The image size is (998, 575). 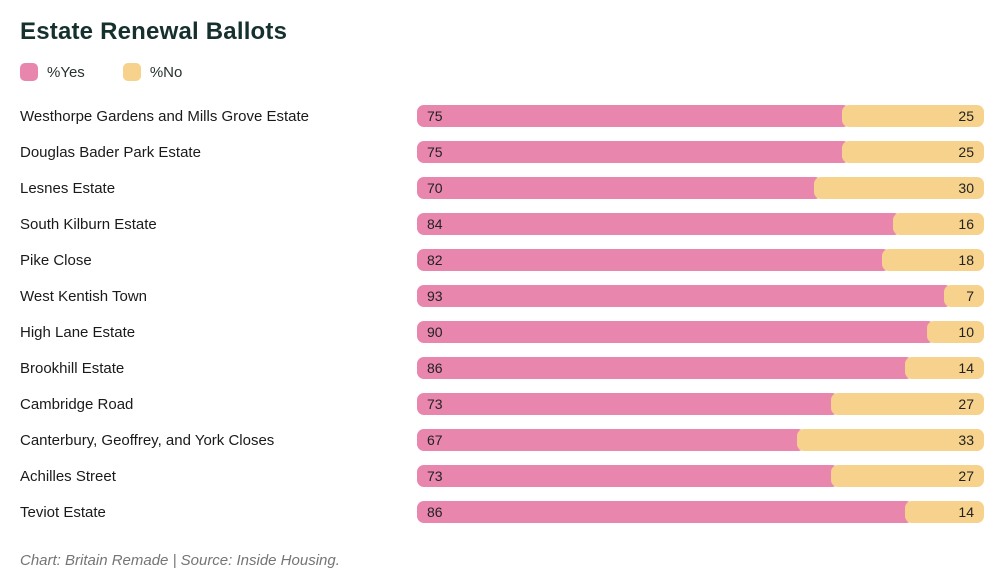 What do you see at coordinates (898, 188) in the screenshot?
I see `no-bar-segment: 30` at bounding box center [898, 188].